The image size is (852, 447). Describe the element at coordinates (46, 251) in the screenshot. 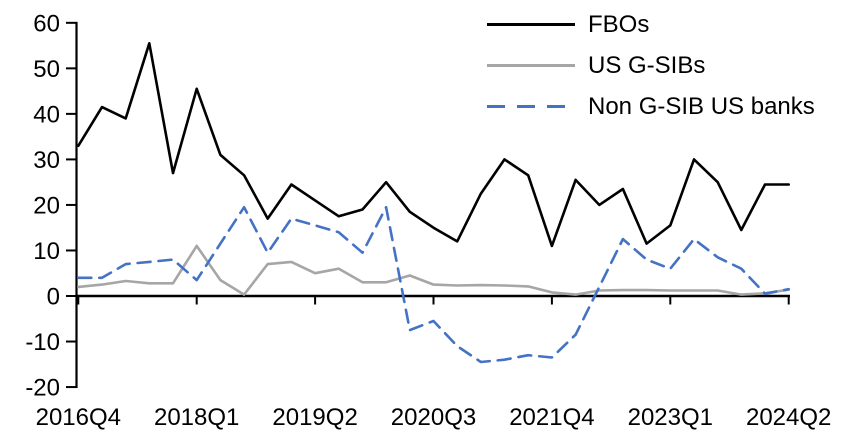

I see `y-tick-label: 10` at that location.